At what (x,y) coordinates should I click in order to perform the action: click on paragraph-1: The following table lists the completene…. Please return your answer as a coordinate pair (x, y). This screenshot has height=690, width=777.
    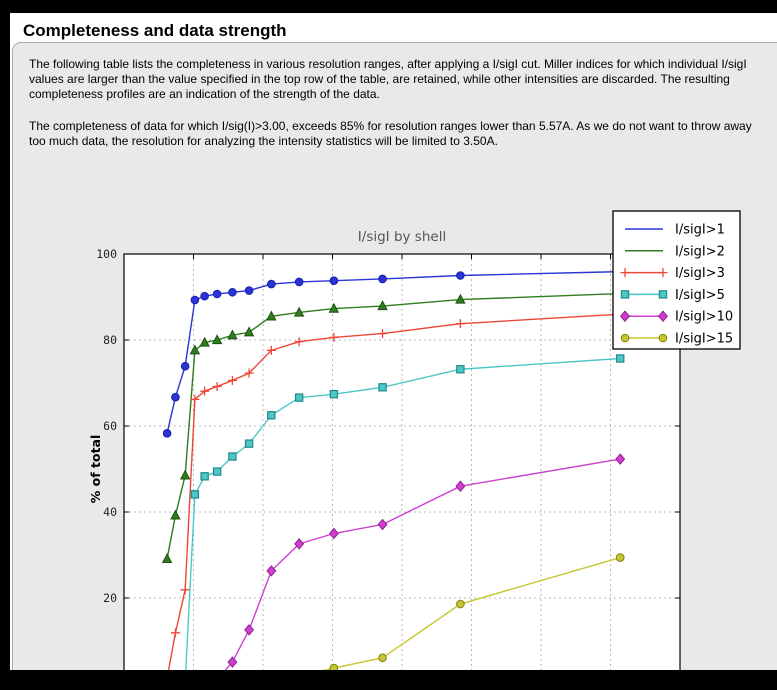
    Looking at the image, I should click on (388, 79).